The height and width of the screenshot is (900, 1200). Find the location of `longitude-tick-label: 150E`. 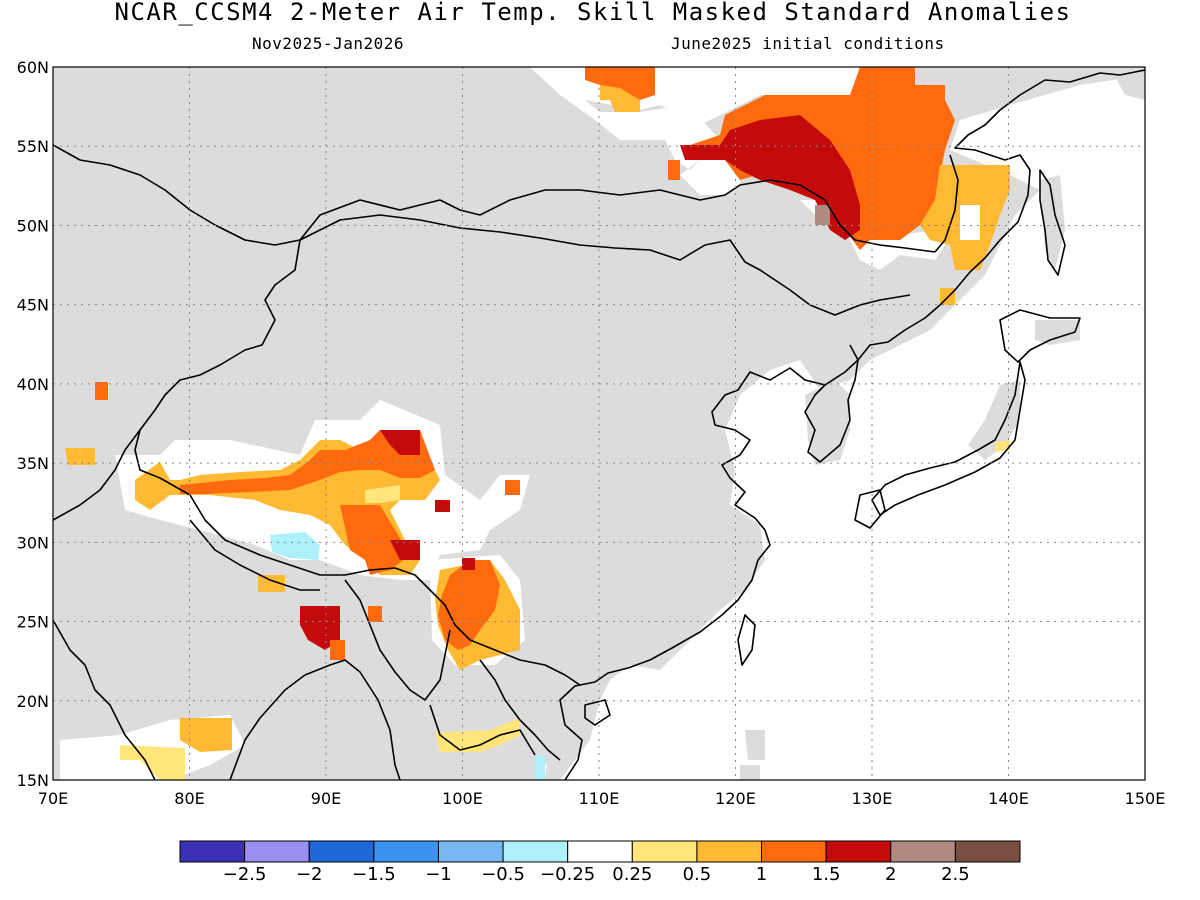

longitude-tick-label: 150E is located at coordinates (1145, 798).